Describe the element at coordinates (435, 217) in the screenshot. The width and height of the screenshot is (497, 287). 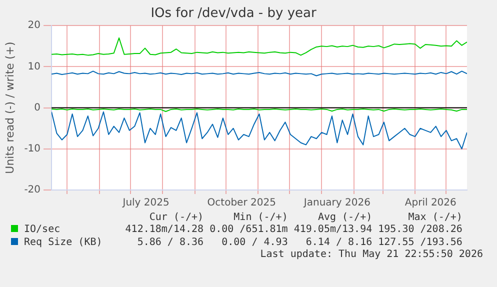
I see `text: Max (-/+)` at that location.